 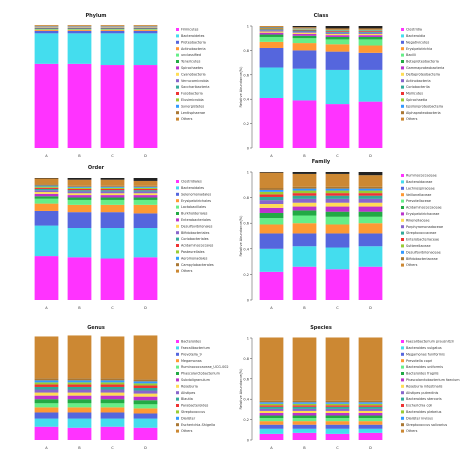 What do you see at coordinates (112, 308) in the screenshot?
I see `x-tick-label: C` at bounding box center [112, 308].